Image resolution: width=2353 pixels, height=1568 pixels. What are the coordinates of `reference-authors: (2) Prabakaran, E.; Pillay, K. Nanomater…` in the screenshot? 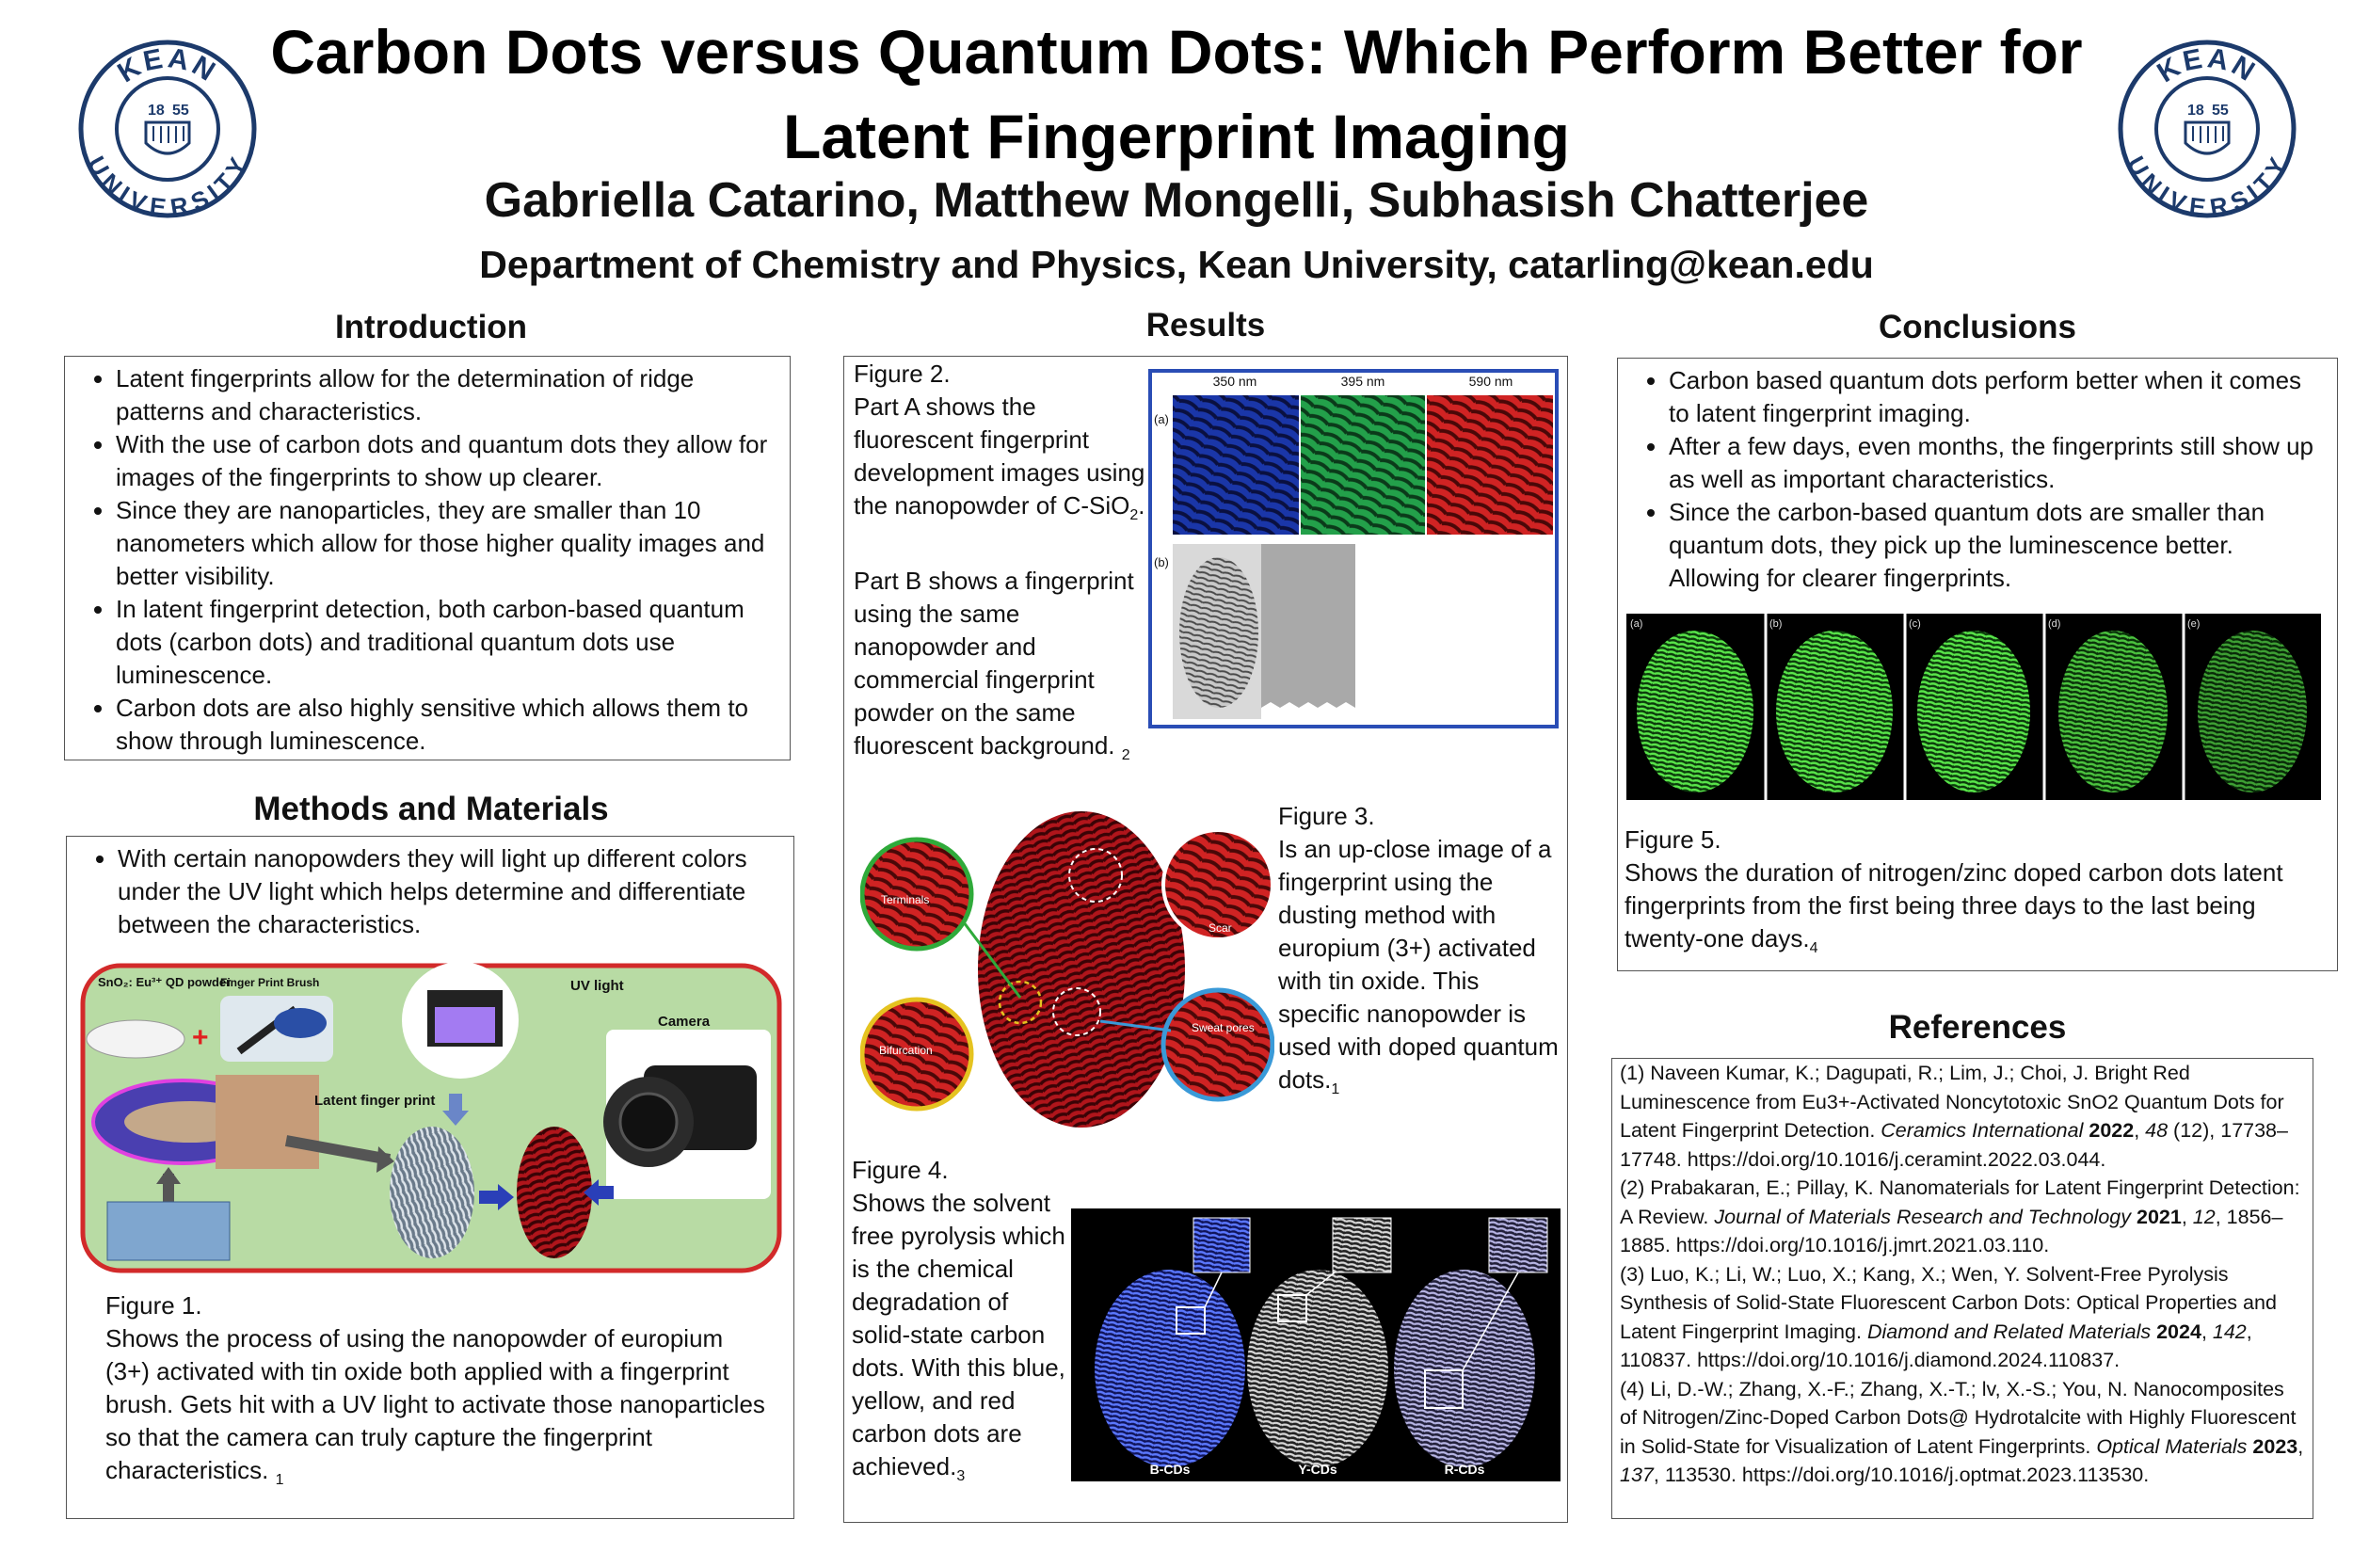 It's located at (1960, 1202).